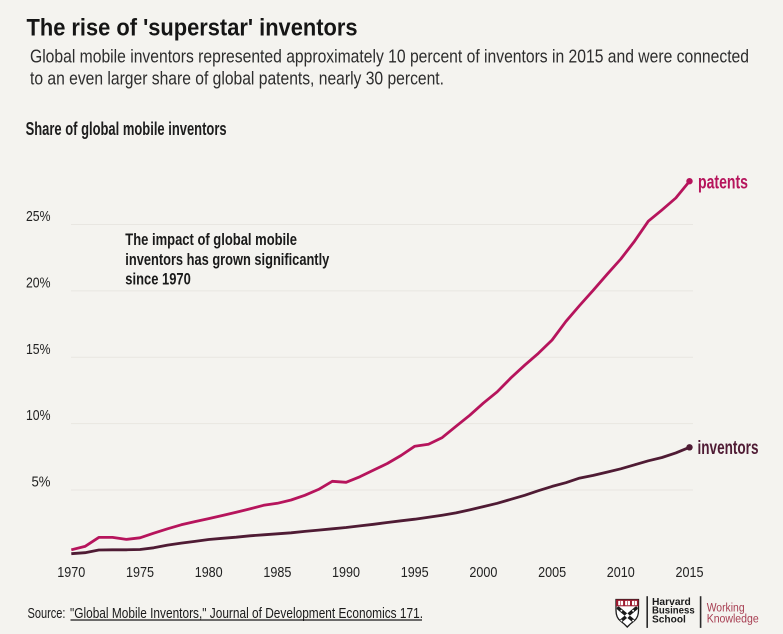 This screenshot has height=634, width=783. What do you see at coordinates (71, 572) in the screenshot?
I see `svg-text: 1970` at bounding box center [71, 572].